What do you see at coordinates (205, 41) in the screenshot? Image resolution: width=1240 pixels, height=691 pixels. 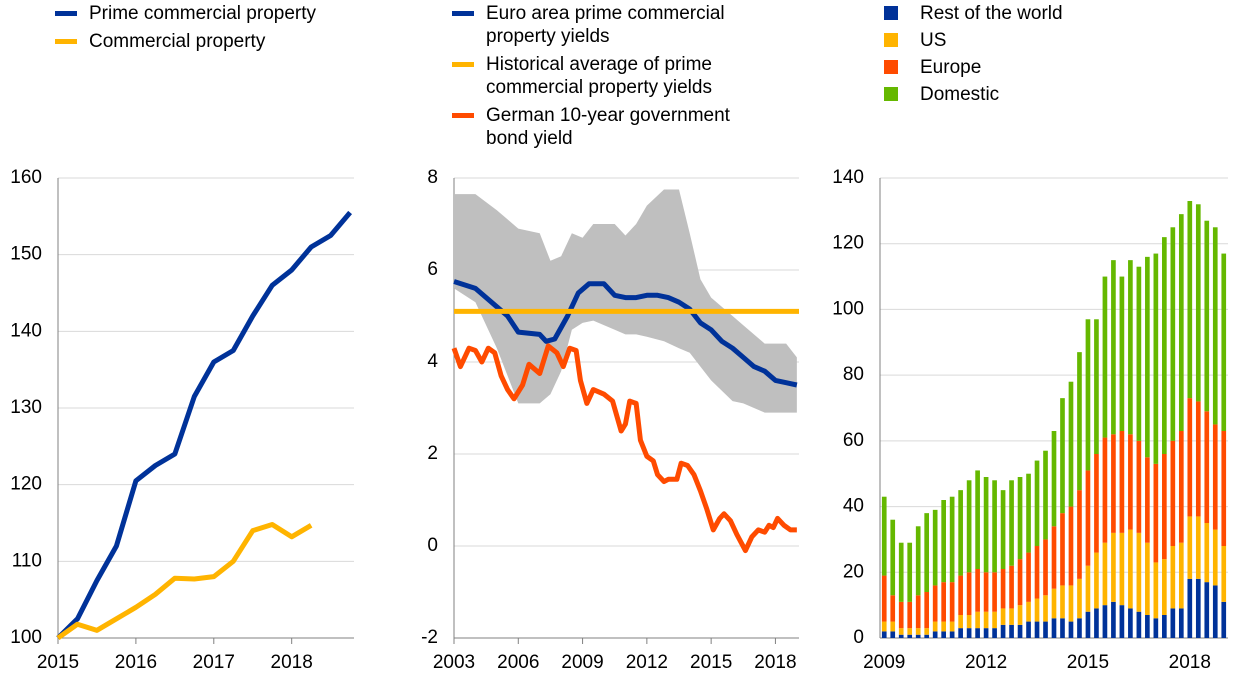 I see `legend-entry: Commercial property` at bounding box center [205, 41].